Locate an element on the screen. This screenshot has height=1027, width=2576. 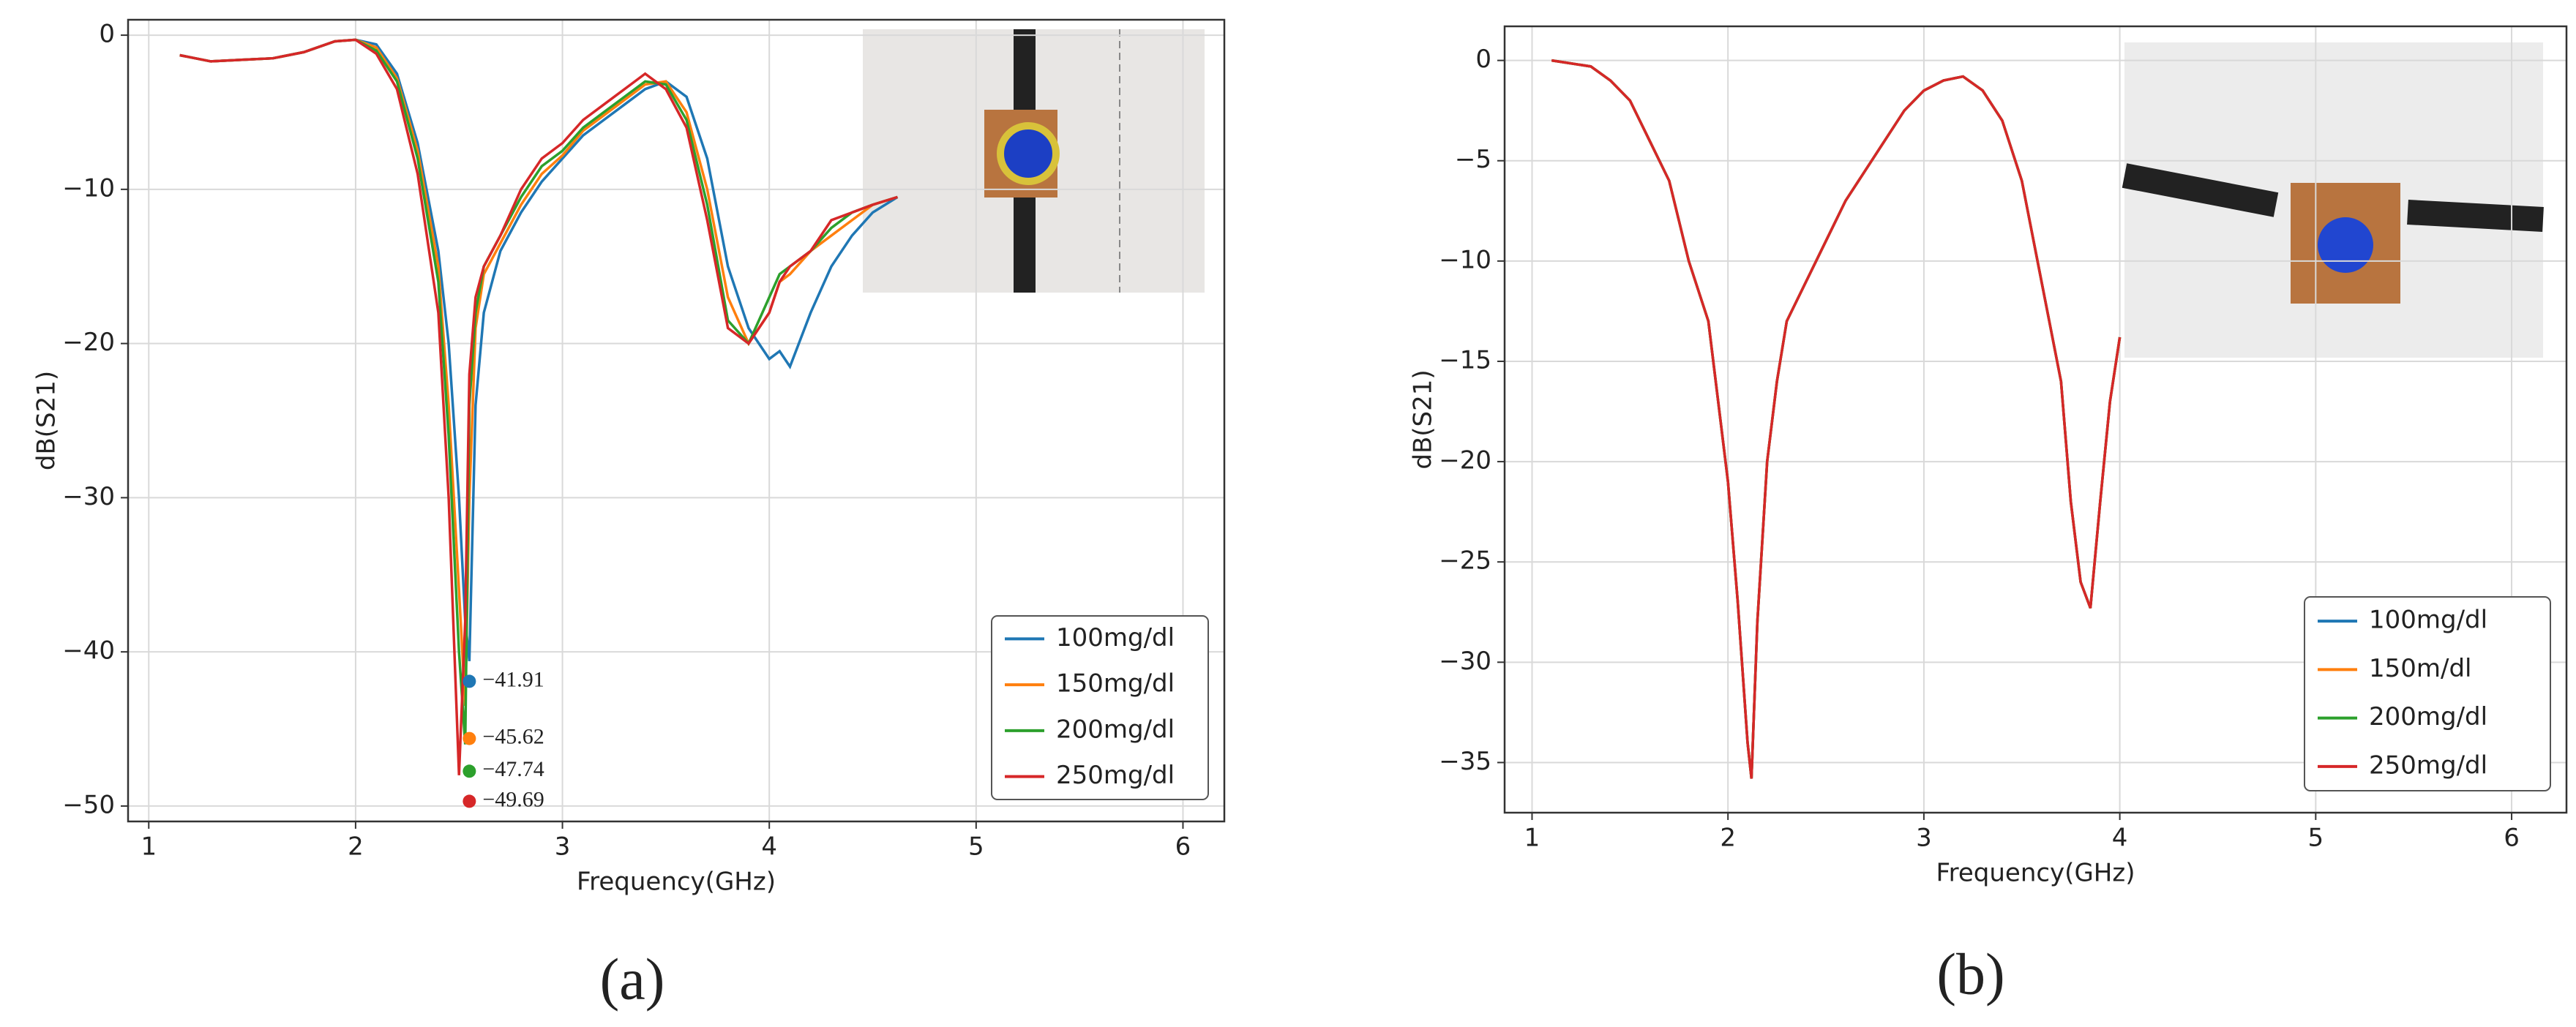
photo-inset-a is located at coordinates (1034, 161).